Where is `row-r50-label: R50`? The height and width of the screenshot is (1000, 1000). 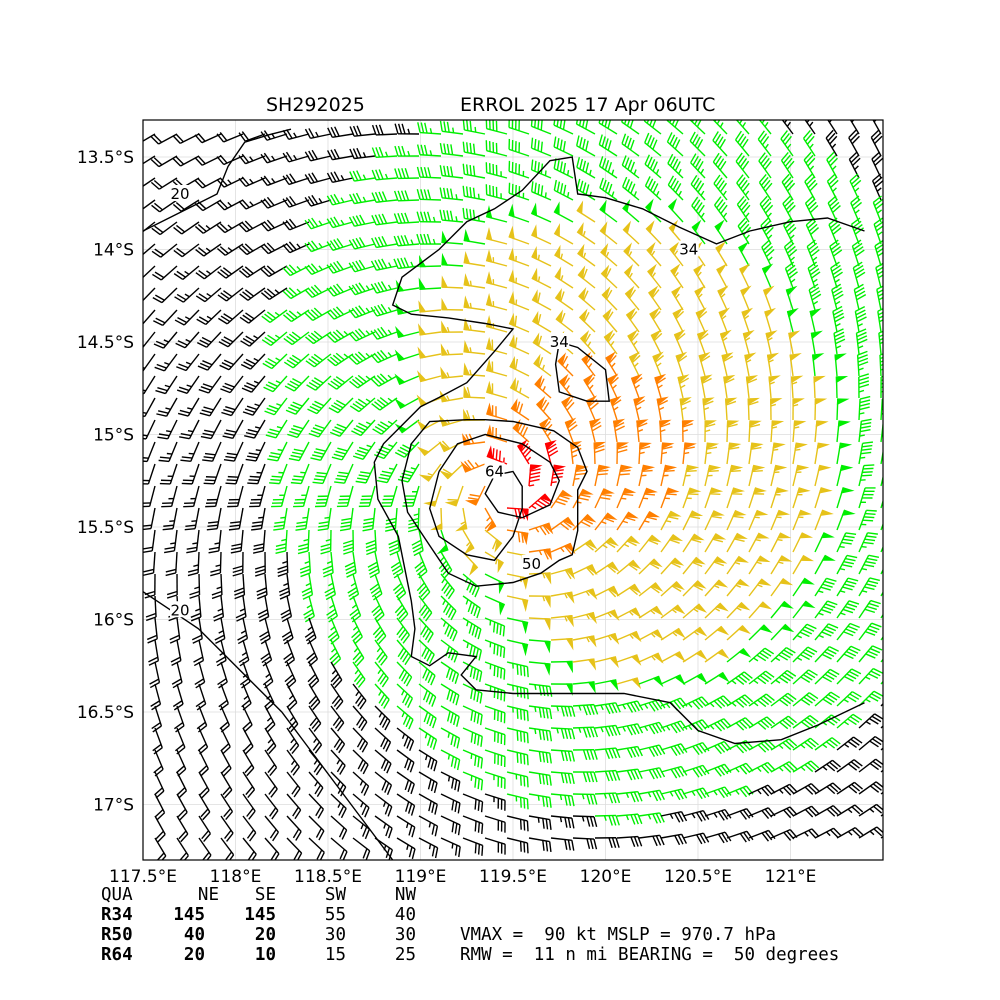
row-r50-label: R50 is located at coordinates (117, 935).